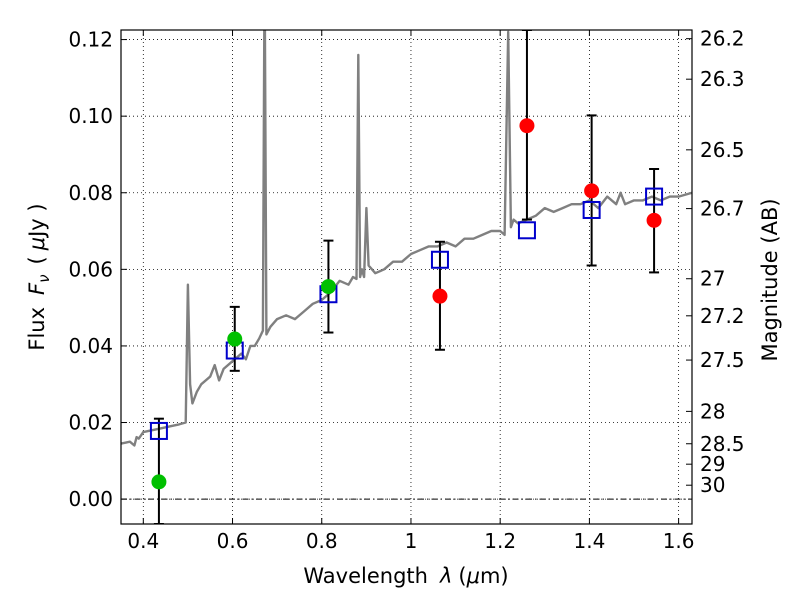 The height and width of the screenshot is (600, 800). What do you see at coordinates (722, 39) in the screenshot?
I see `magnitude-tick-label: 26.2` at bounding box center [722, 39].